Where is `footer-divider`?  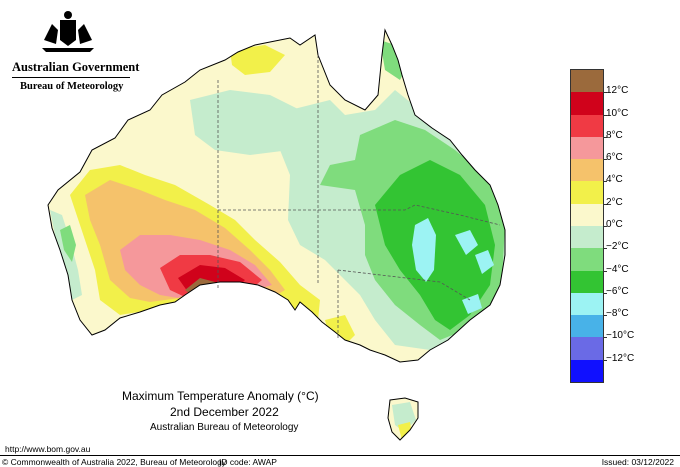
footer-divider is located at coordinates (340, 455).